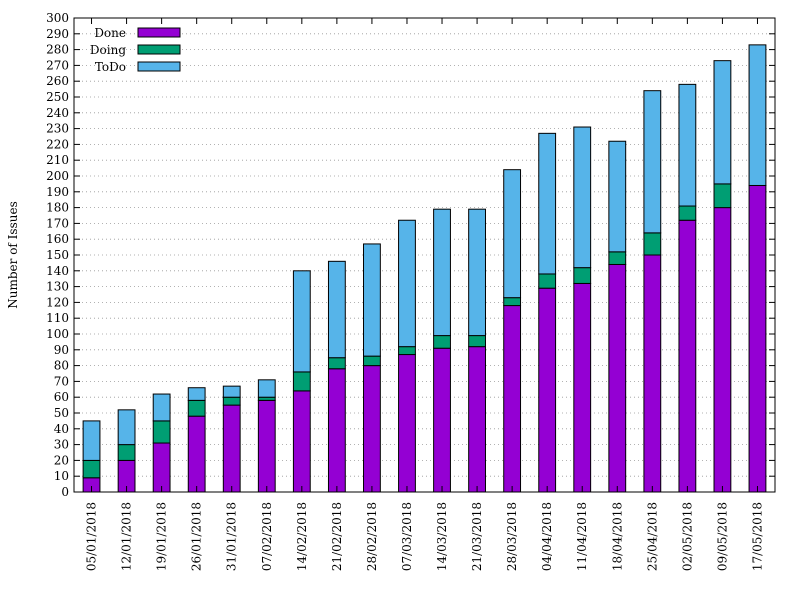  Describe the element at coordinates (57, 302) in the screenshot. I see `y-tick-label: 120` at that location.